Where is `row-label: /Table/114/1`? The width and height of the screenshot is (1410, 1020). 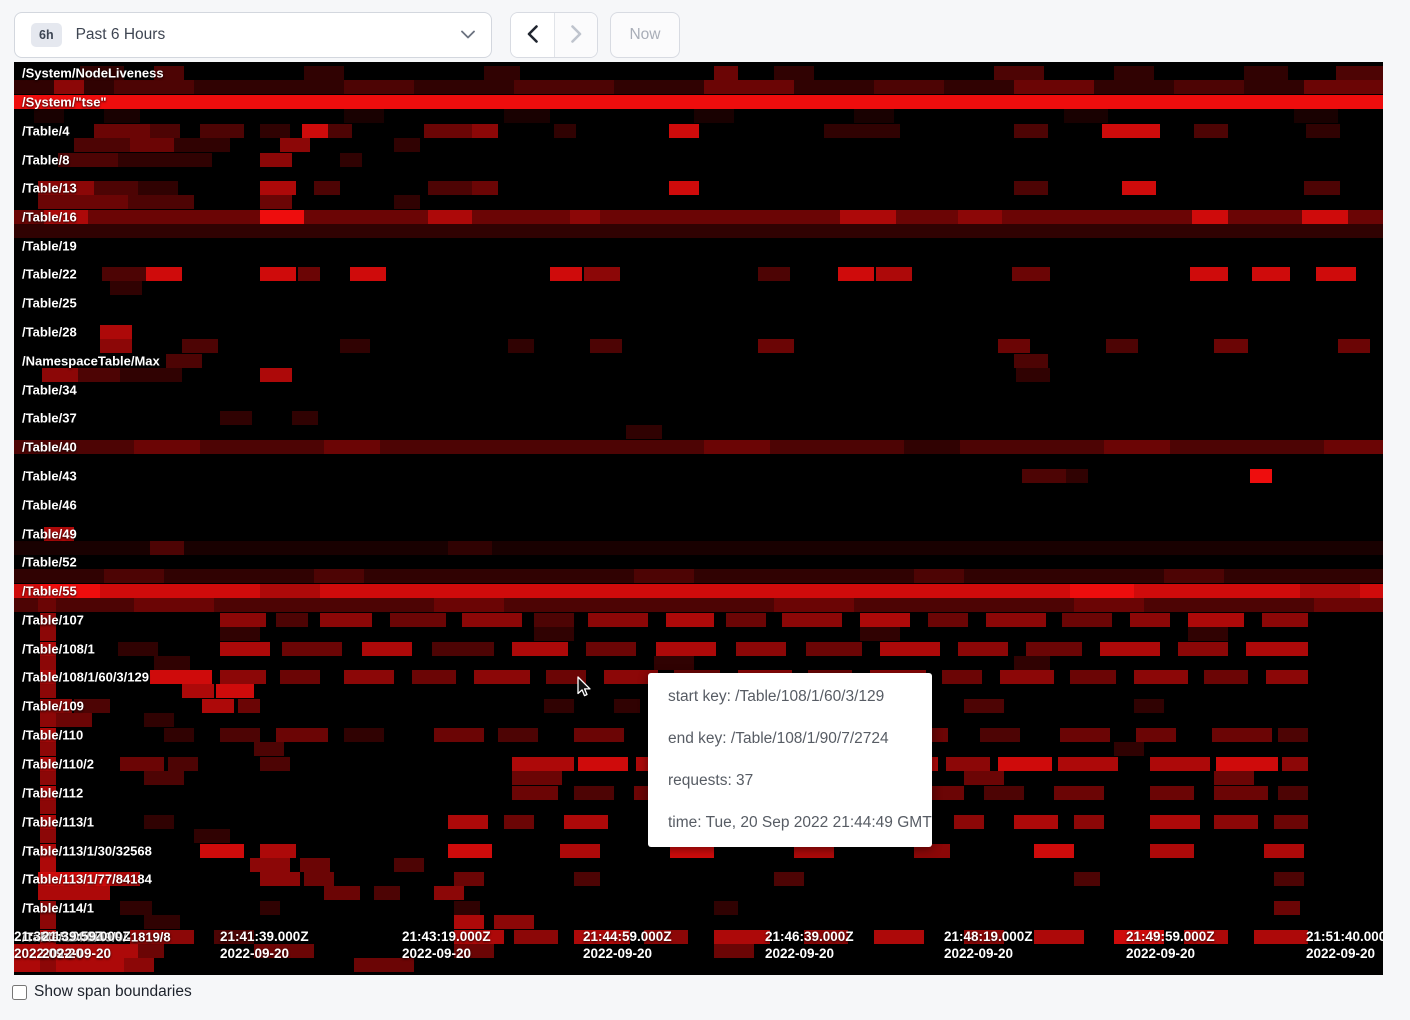 row-label: /Table/114/1 is located at coordinates (58, 908).